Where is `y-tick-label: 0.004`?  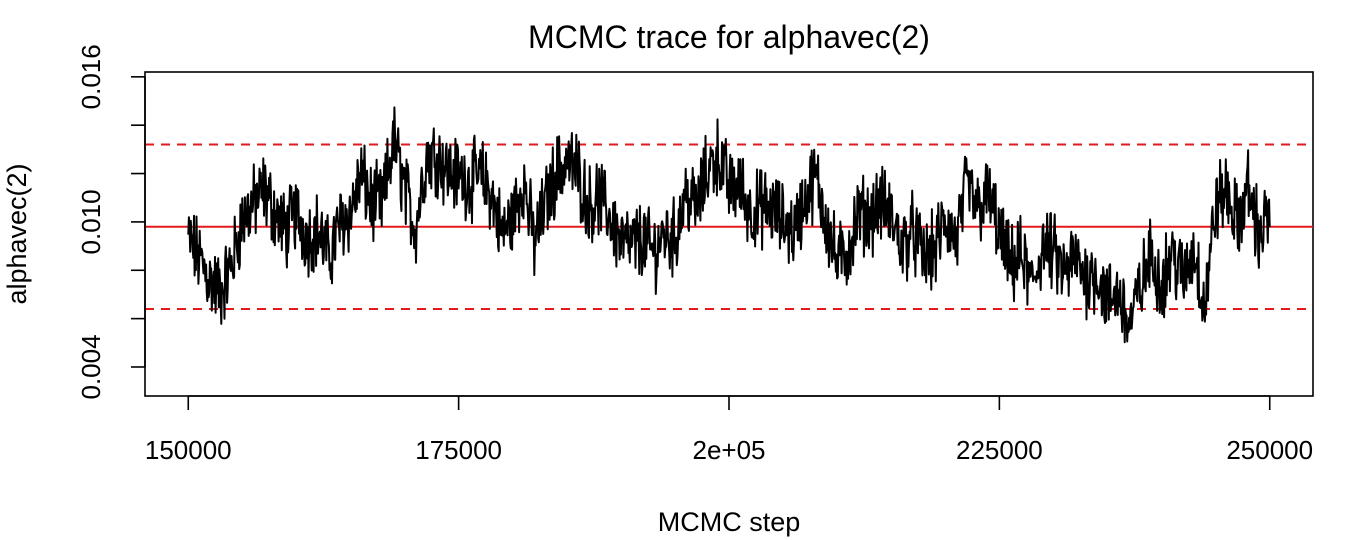
y-tick-label: 0.004 is located at coordinates (91, 366).